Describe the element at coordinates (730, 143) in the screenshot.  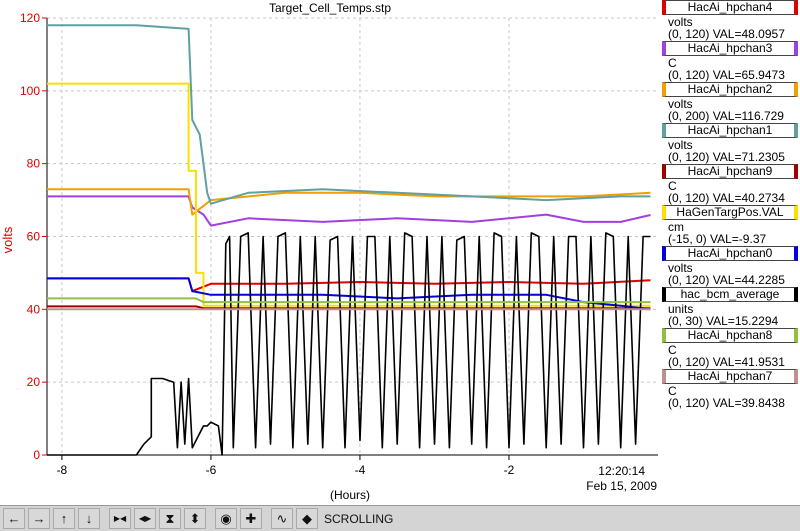
I see `legend-entry: HacAi_hpchan1 volts (0, 120) VAL=71.2305` at that location.